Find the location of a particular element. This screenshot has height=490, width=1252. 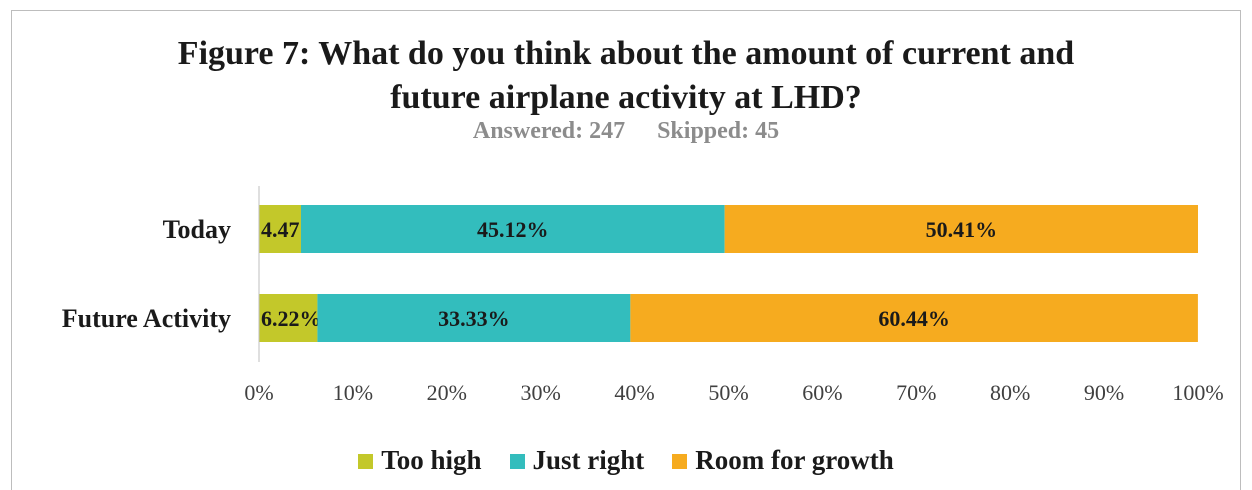

x-tick-label: 30% is located at coordinates (541, 392).